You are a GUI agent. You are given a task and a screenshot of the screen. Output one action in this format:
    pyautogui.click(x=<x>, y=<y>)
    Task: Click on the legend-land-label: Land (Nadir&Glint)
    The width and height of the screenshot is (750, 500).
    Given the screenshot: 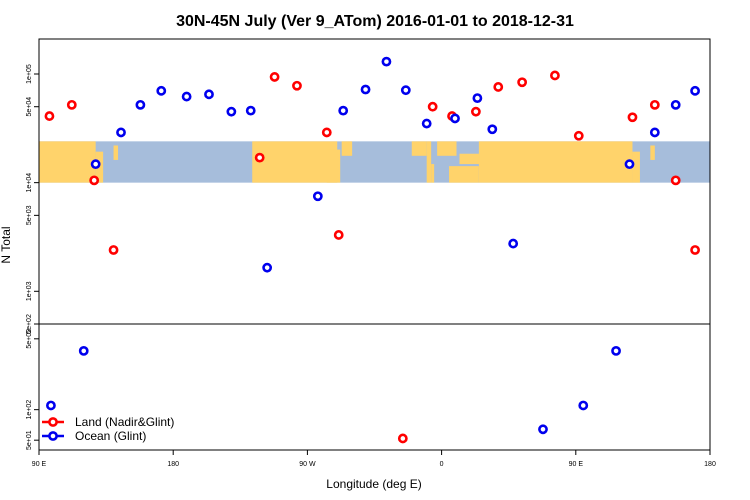 What is the action you would take?
    pyautogui.click(x=124, y=422)
    